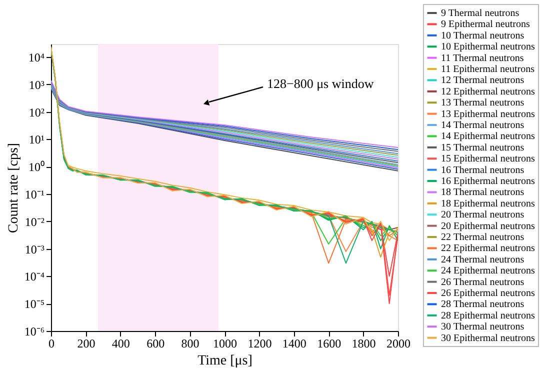 This screenshot has width=550, height=379. What do you see at coordinates (488, 114) in the screenshot?
I see `legend-label: 13 Epithermal neutrons` at bounding box center [488, 114].